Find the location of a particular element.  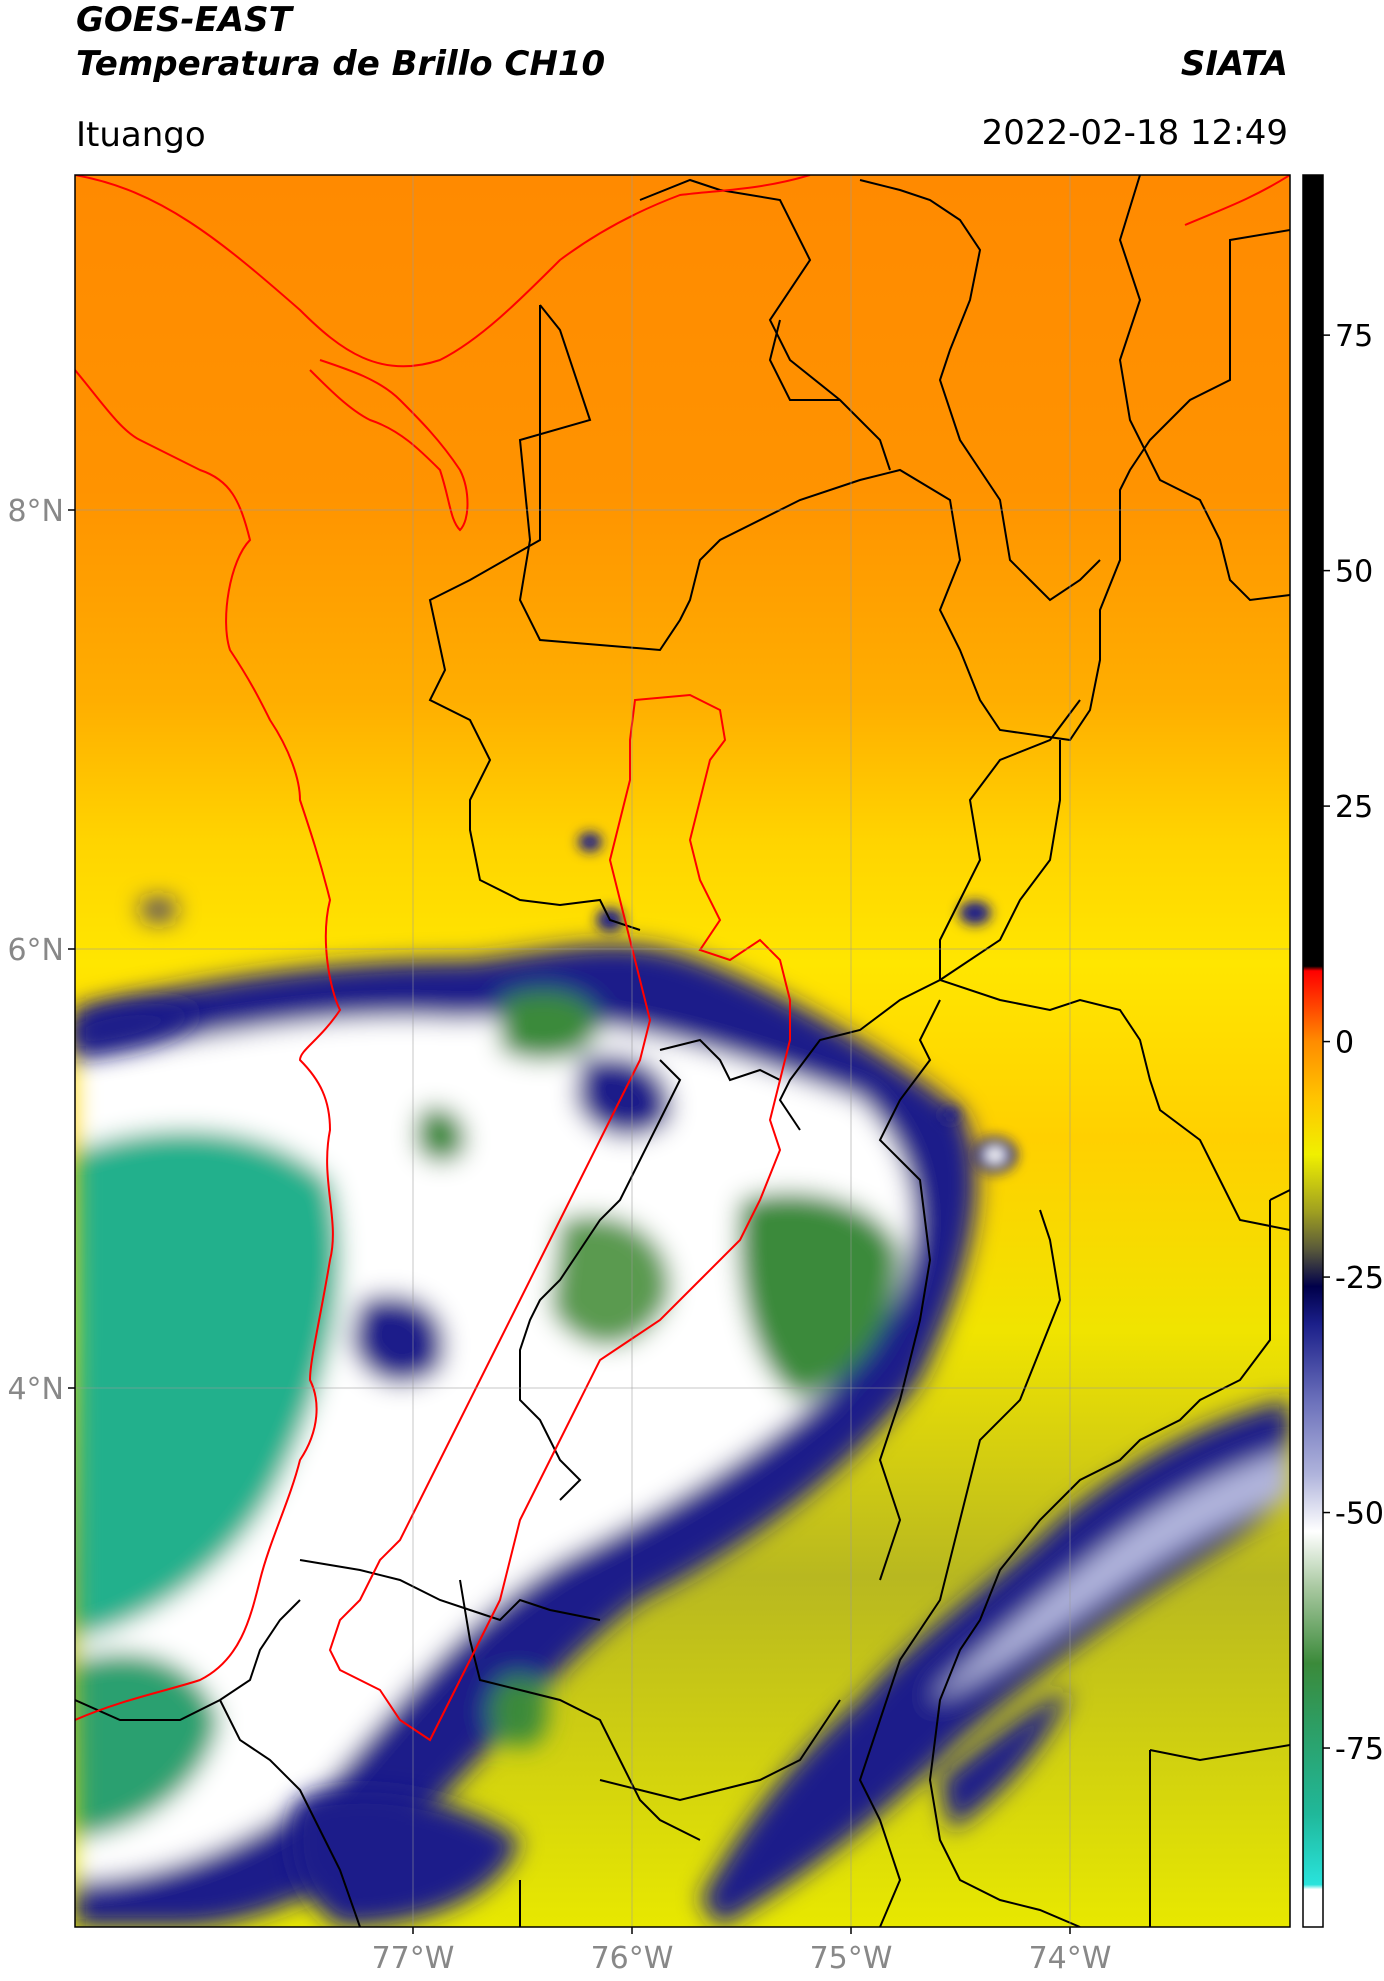

lat-label: 8°N is located at coordinates (35, 511).